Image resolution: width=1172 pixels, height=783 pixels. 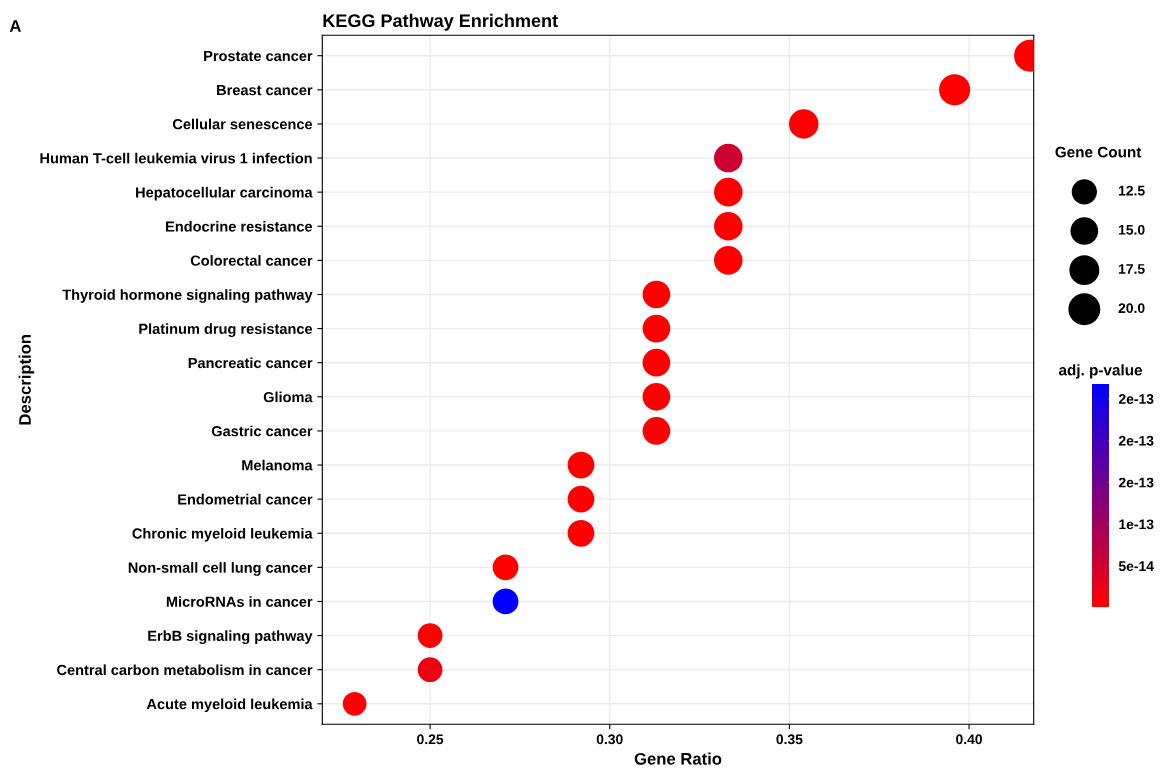 I want to click on y-tick-label: ErbB signaling pathway, so click(x=230, y=637).